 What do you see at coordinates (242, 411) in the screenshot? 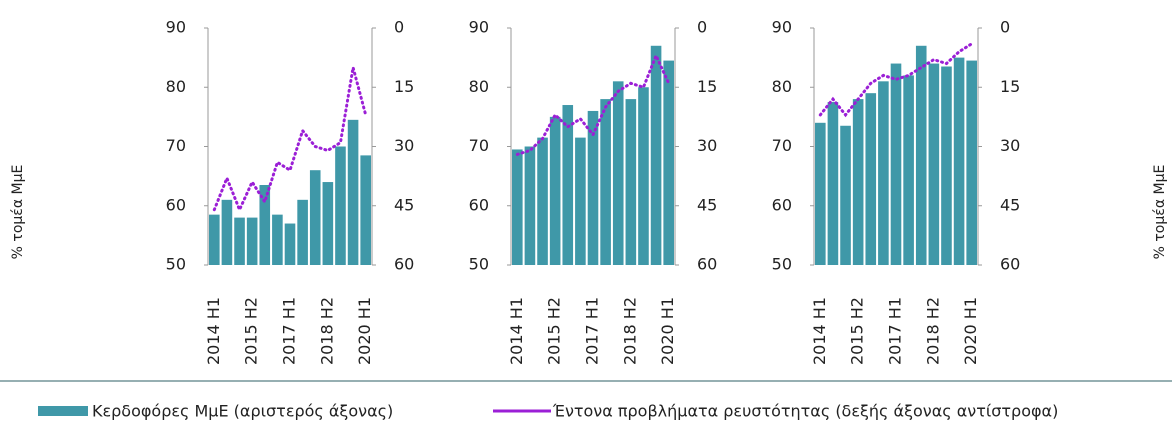
I see `legend-label: Κερδοφόρες ΜμΕ (αριστερός άξονας)` at bounding box center [242, 411].